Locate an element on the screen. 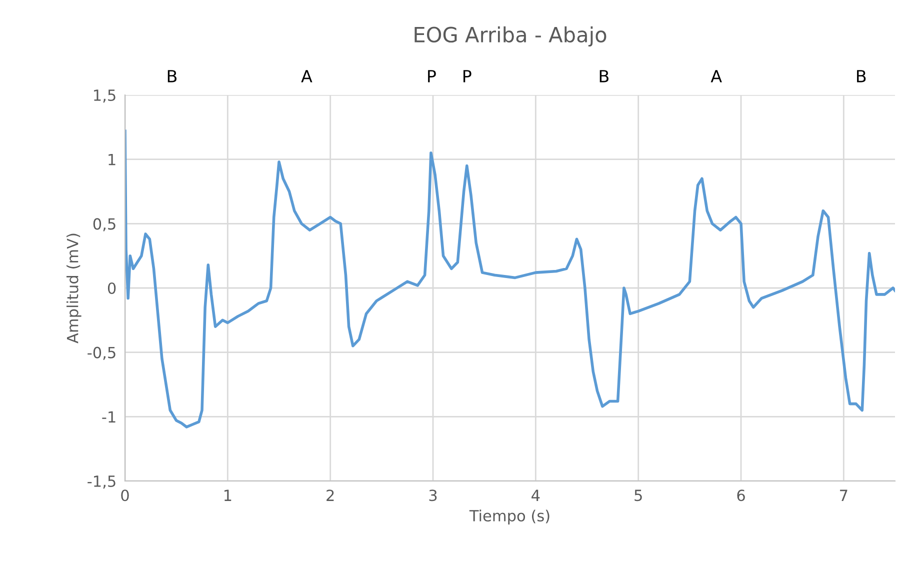 The image size is (923, 585). x-tick-label: 7 is located at coordinates (844, 495).